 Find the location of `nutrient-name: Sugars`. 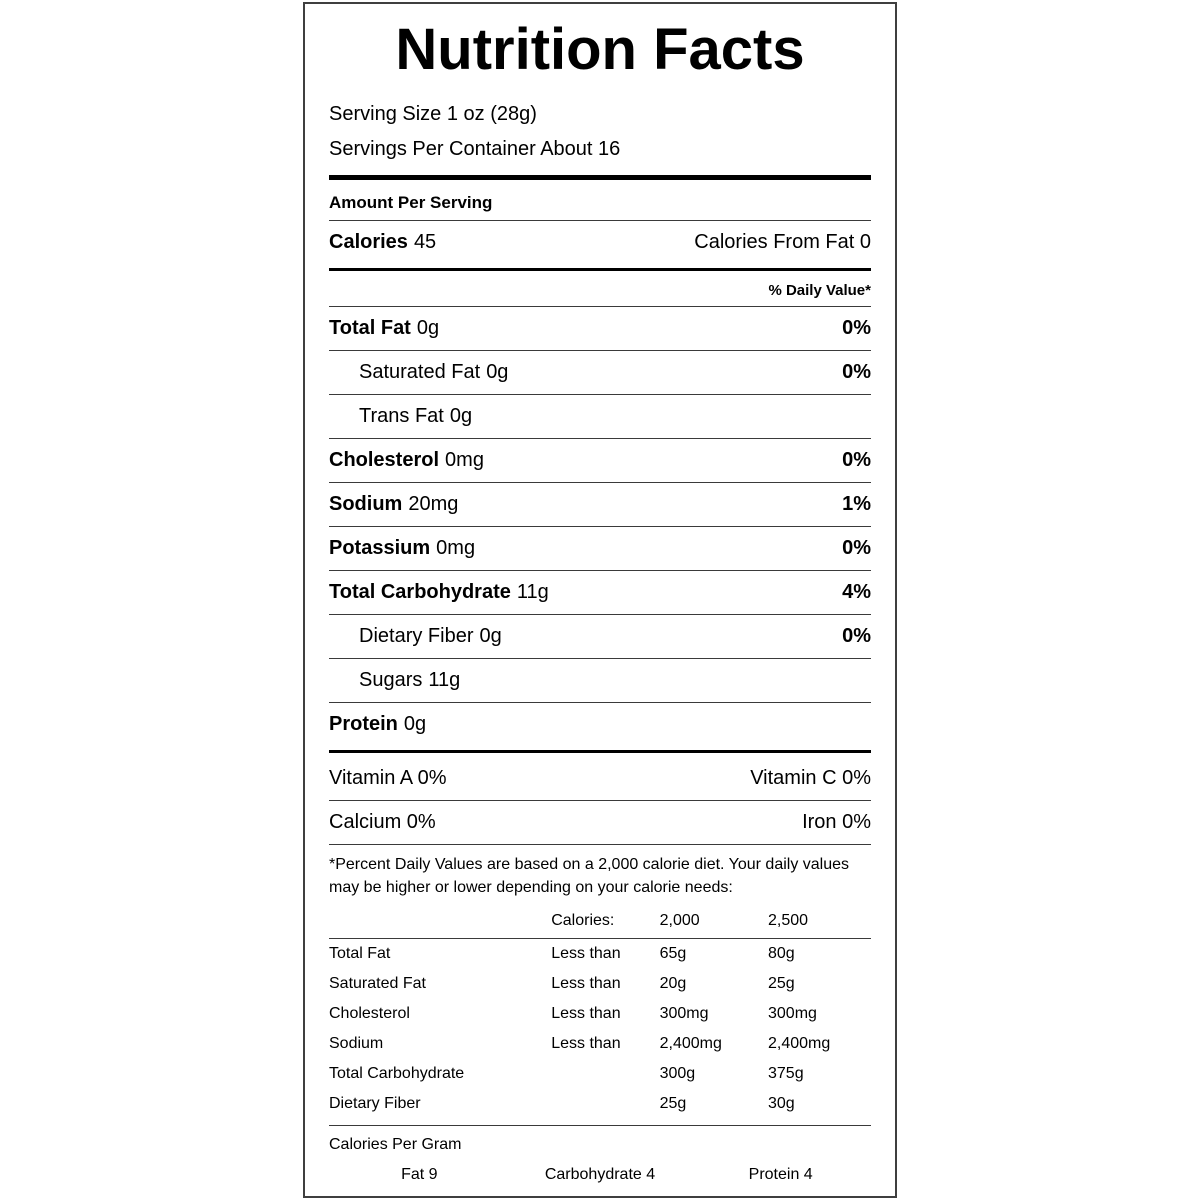

nutrient-name: Sugars is located at coordinates (391, 680).